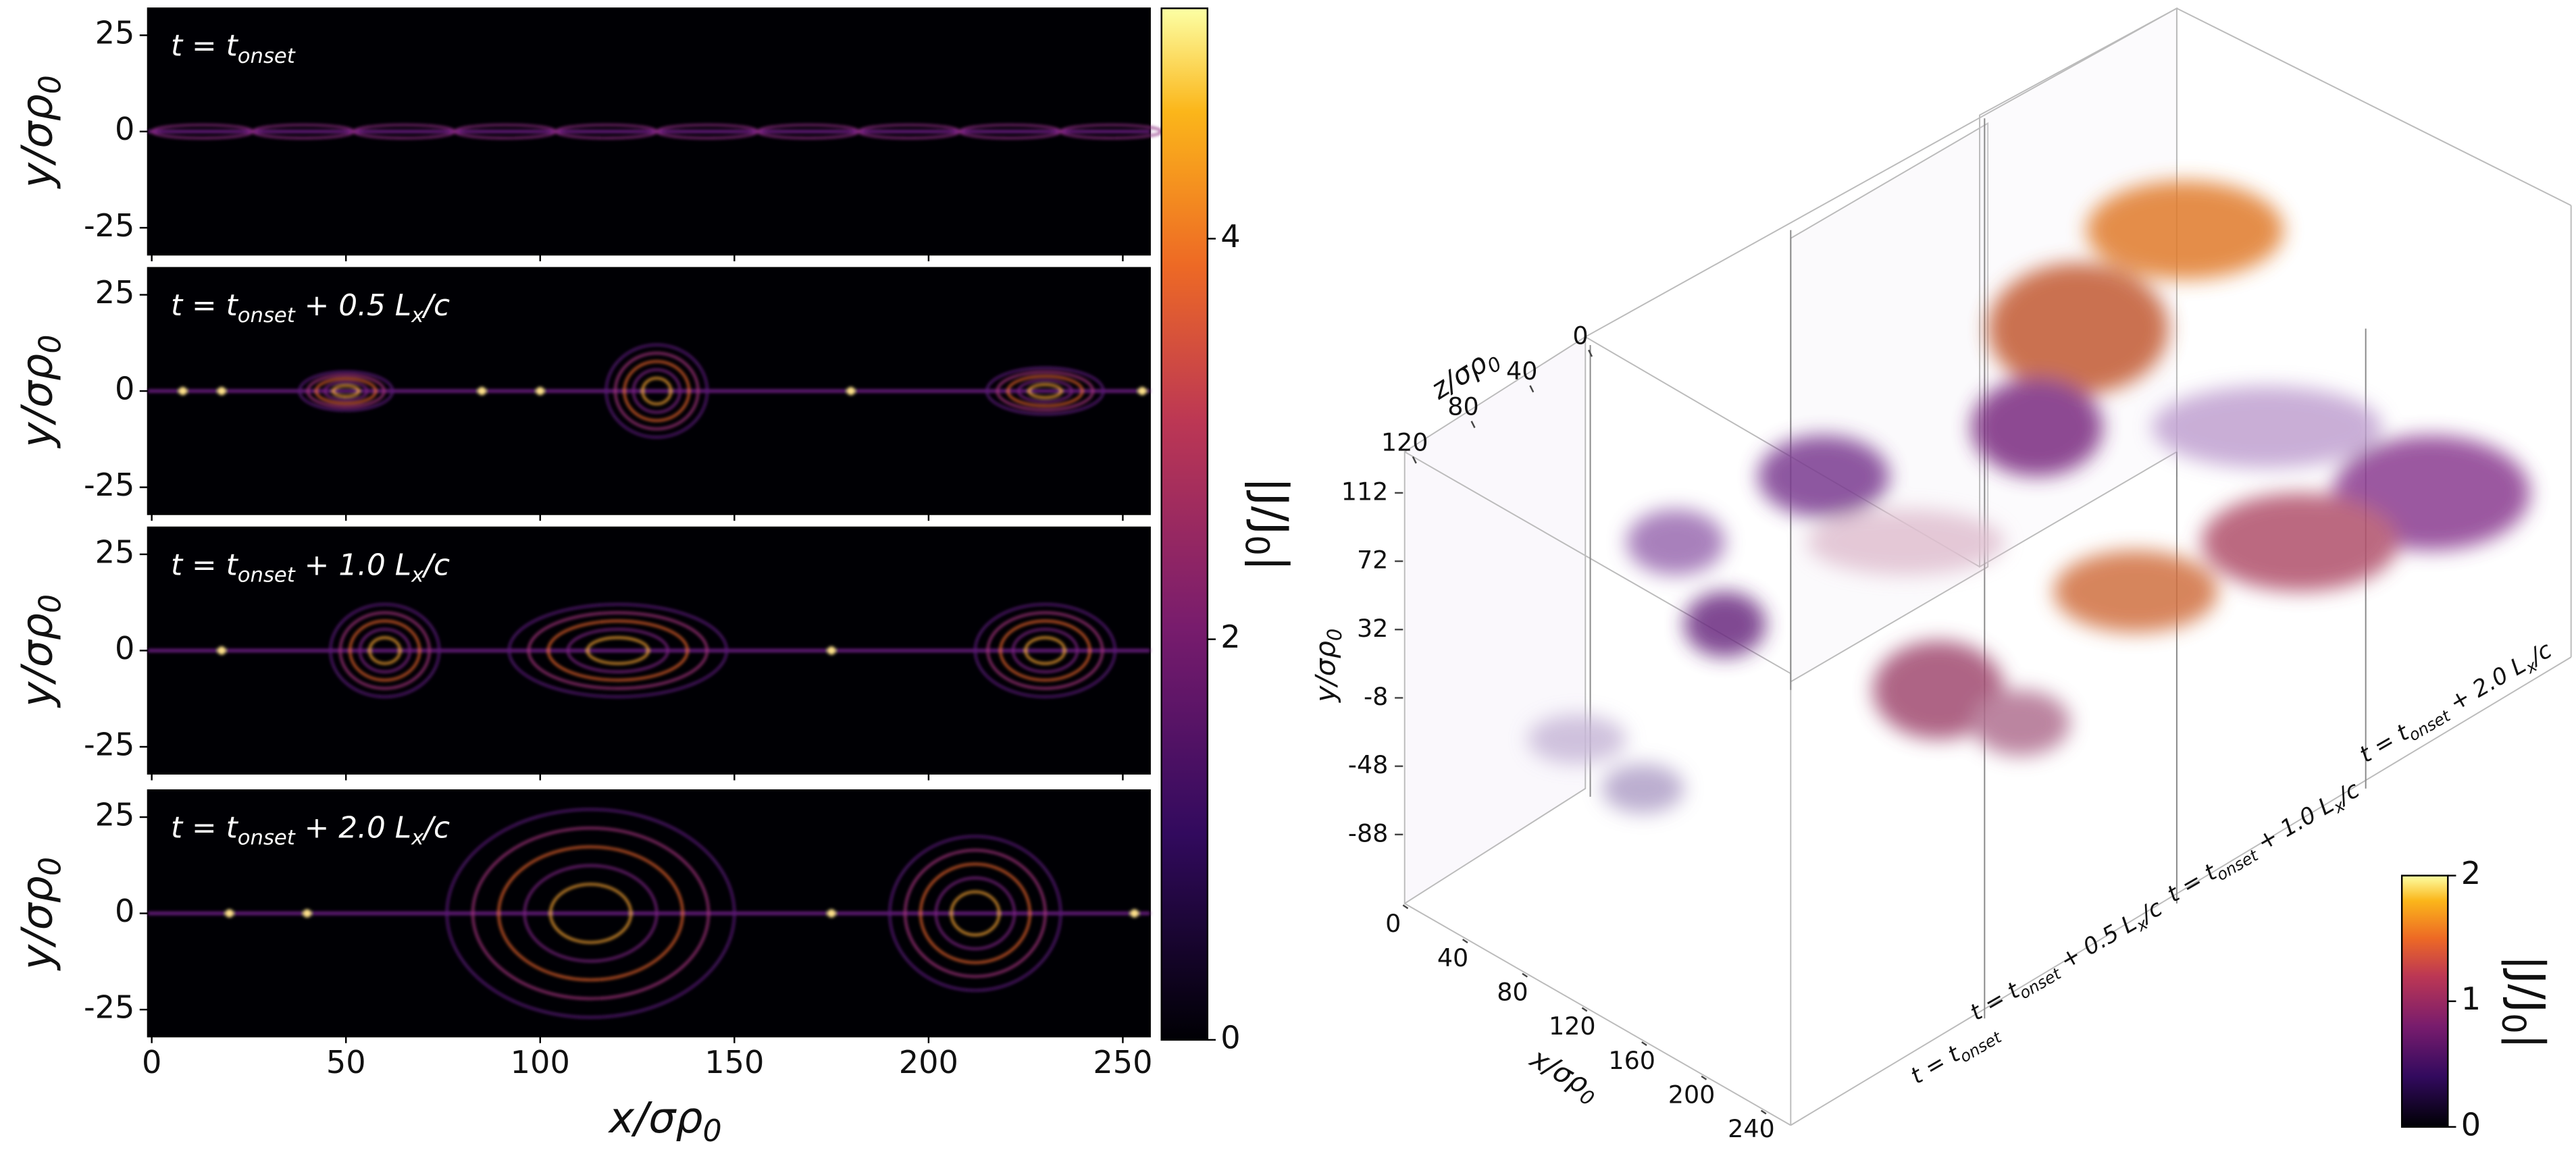  What do you see at coordinates (1270, 506) in the screenshot?
I see `label-part: |J/J` at bounding box center [1270, 506].